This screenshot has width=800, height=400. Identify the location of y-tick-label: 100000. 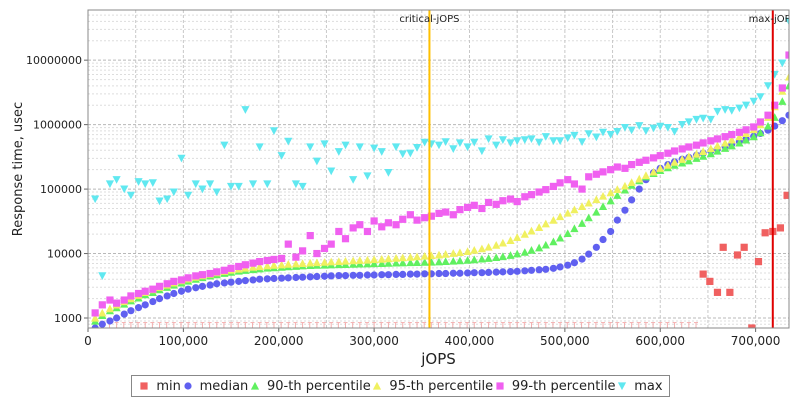
(61, 189).